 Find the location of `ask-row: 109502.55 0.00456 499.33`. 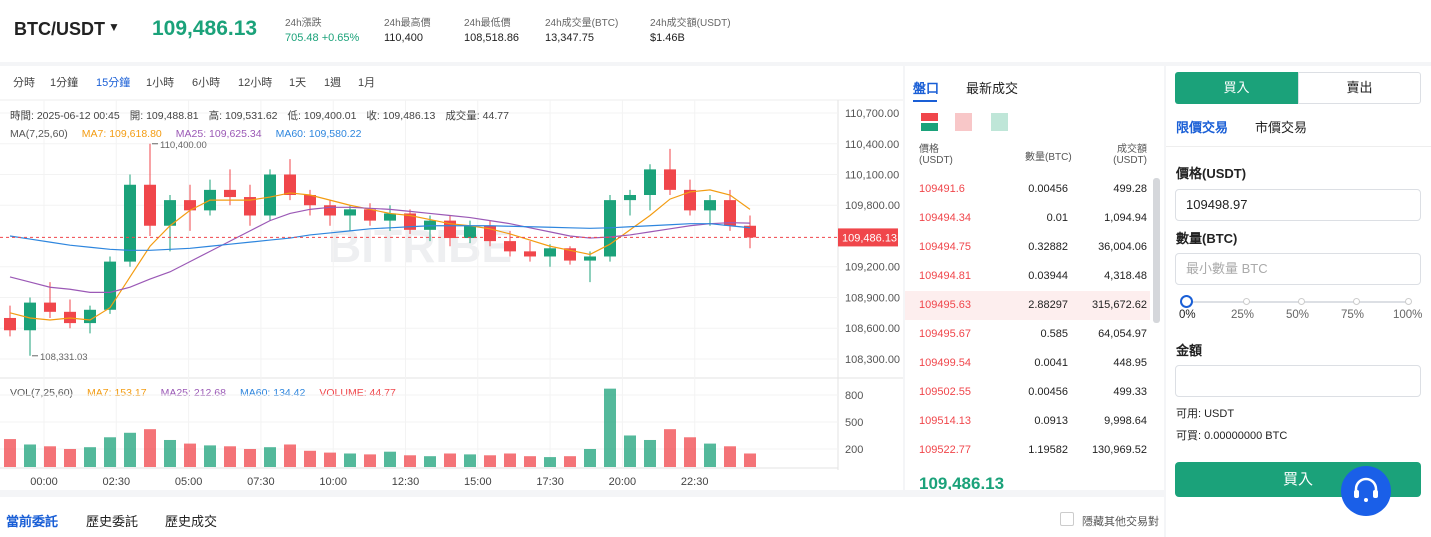

ask-row: 109502.55 0.00456 499.33 is located at coordinates (1027, 392).